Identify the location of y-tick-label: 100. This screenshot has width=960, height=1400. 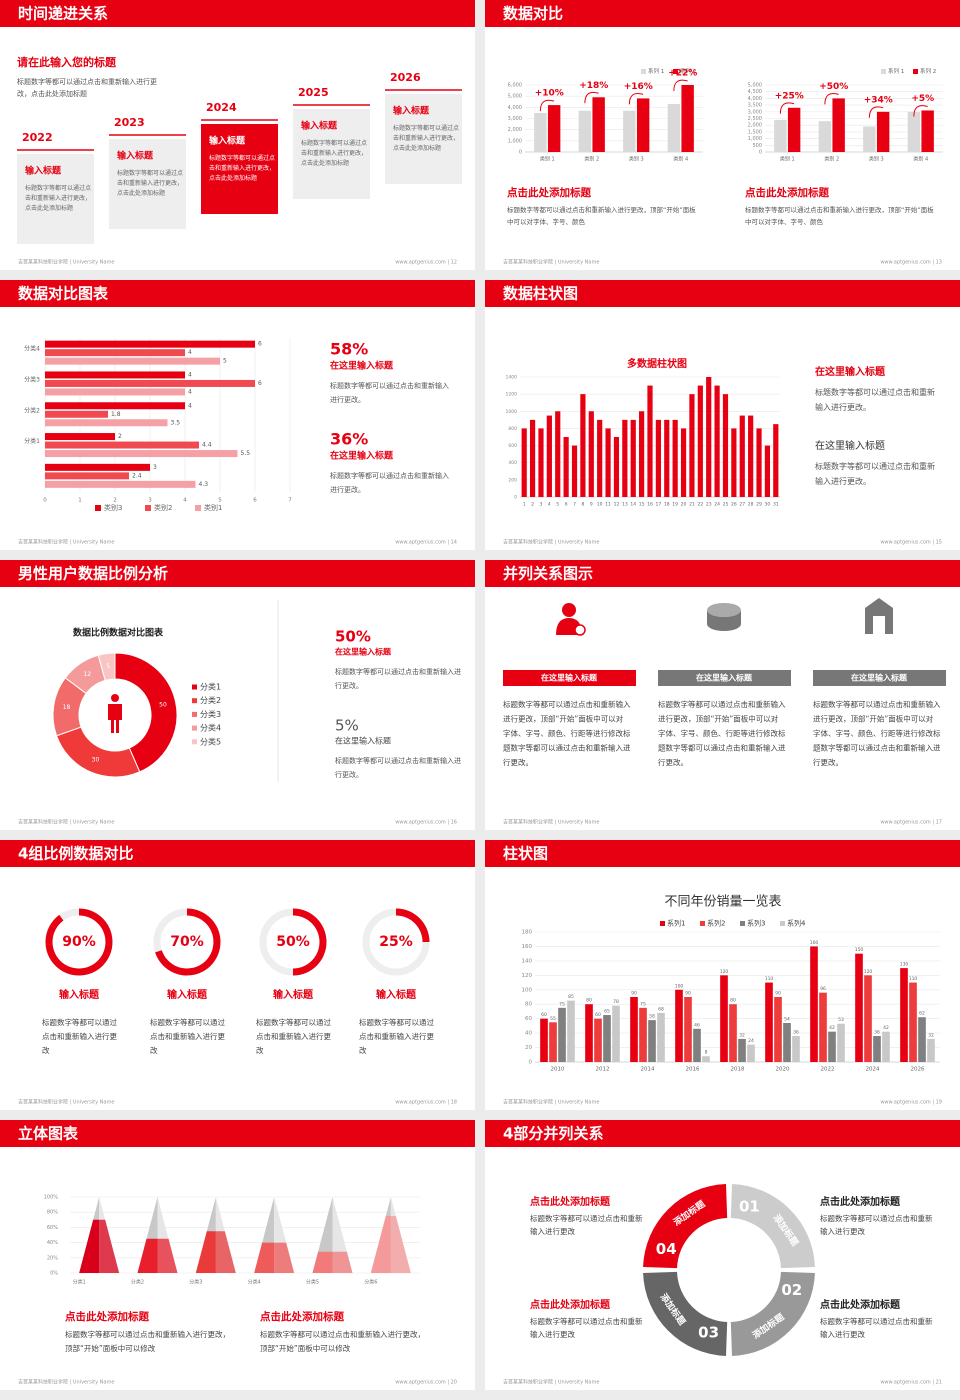
(527, 990).